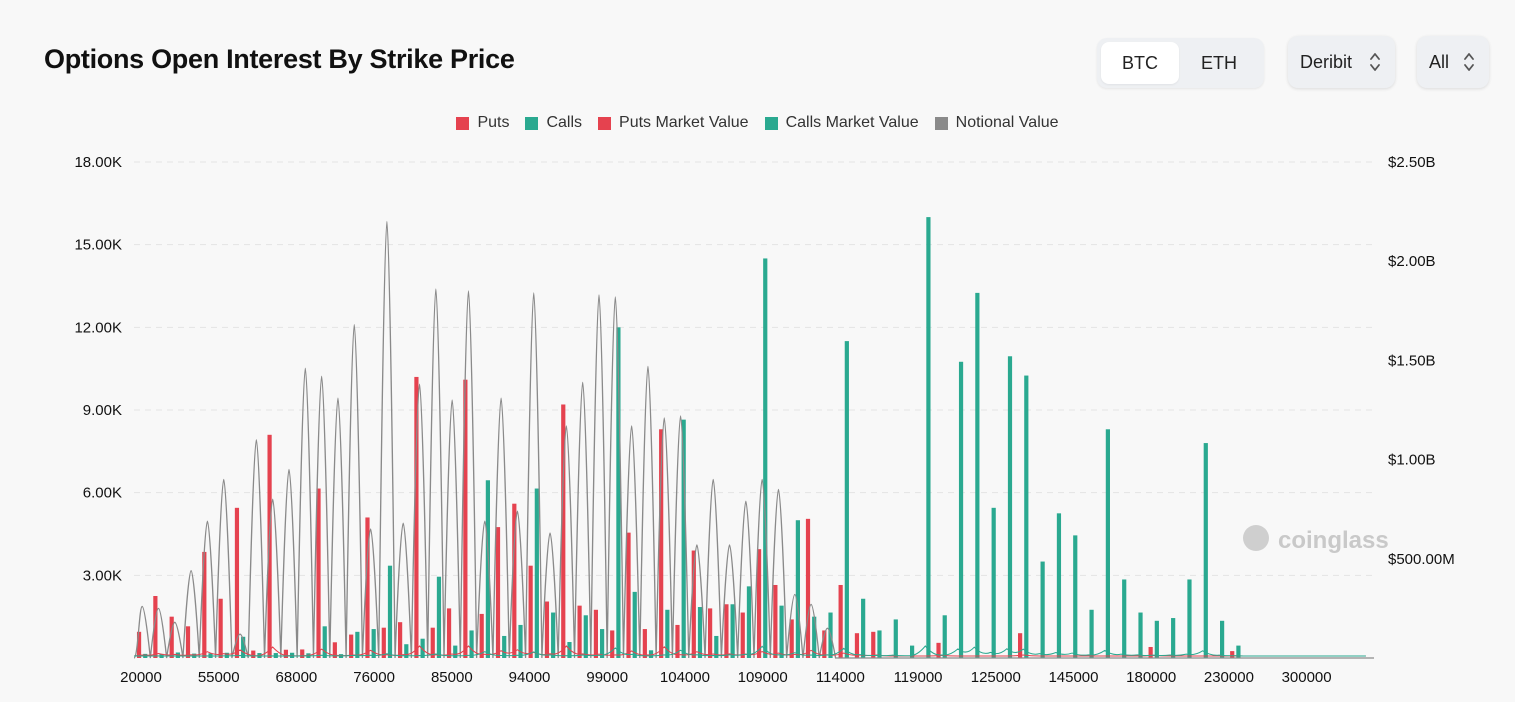  What do you see at coordinates (685, 677) in the screenshot?
I see `x-axis-tick: 104000` at bounding box center [685, 677].